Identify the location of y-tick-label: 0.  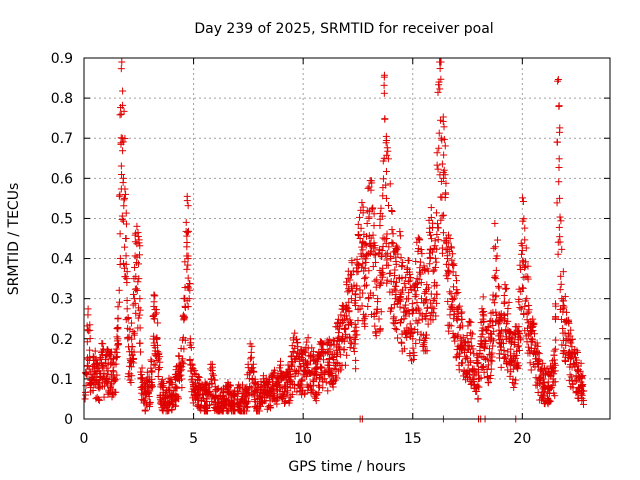
(68, 420).